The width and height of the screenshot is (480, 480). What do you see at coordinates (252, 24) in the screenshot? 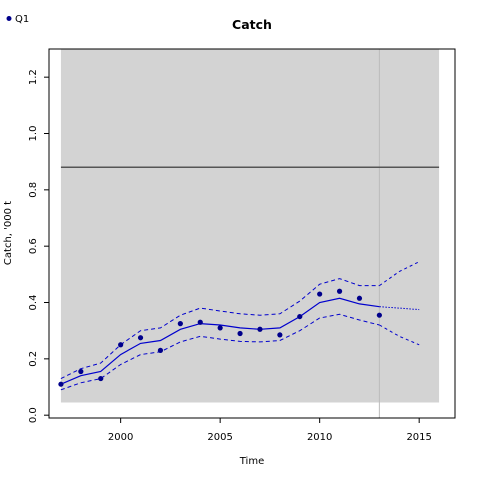
I see `chart-title: Catch` at bounding box center [252, 24].